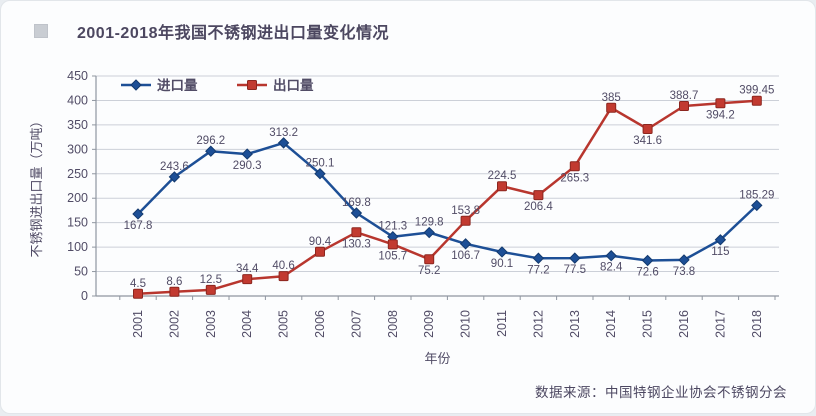  Describe the element at coordinates (757, 324) in the screenshot. I see `svg-text: 2018` at that location.